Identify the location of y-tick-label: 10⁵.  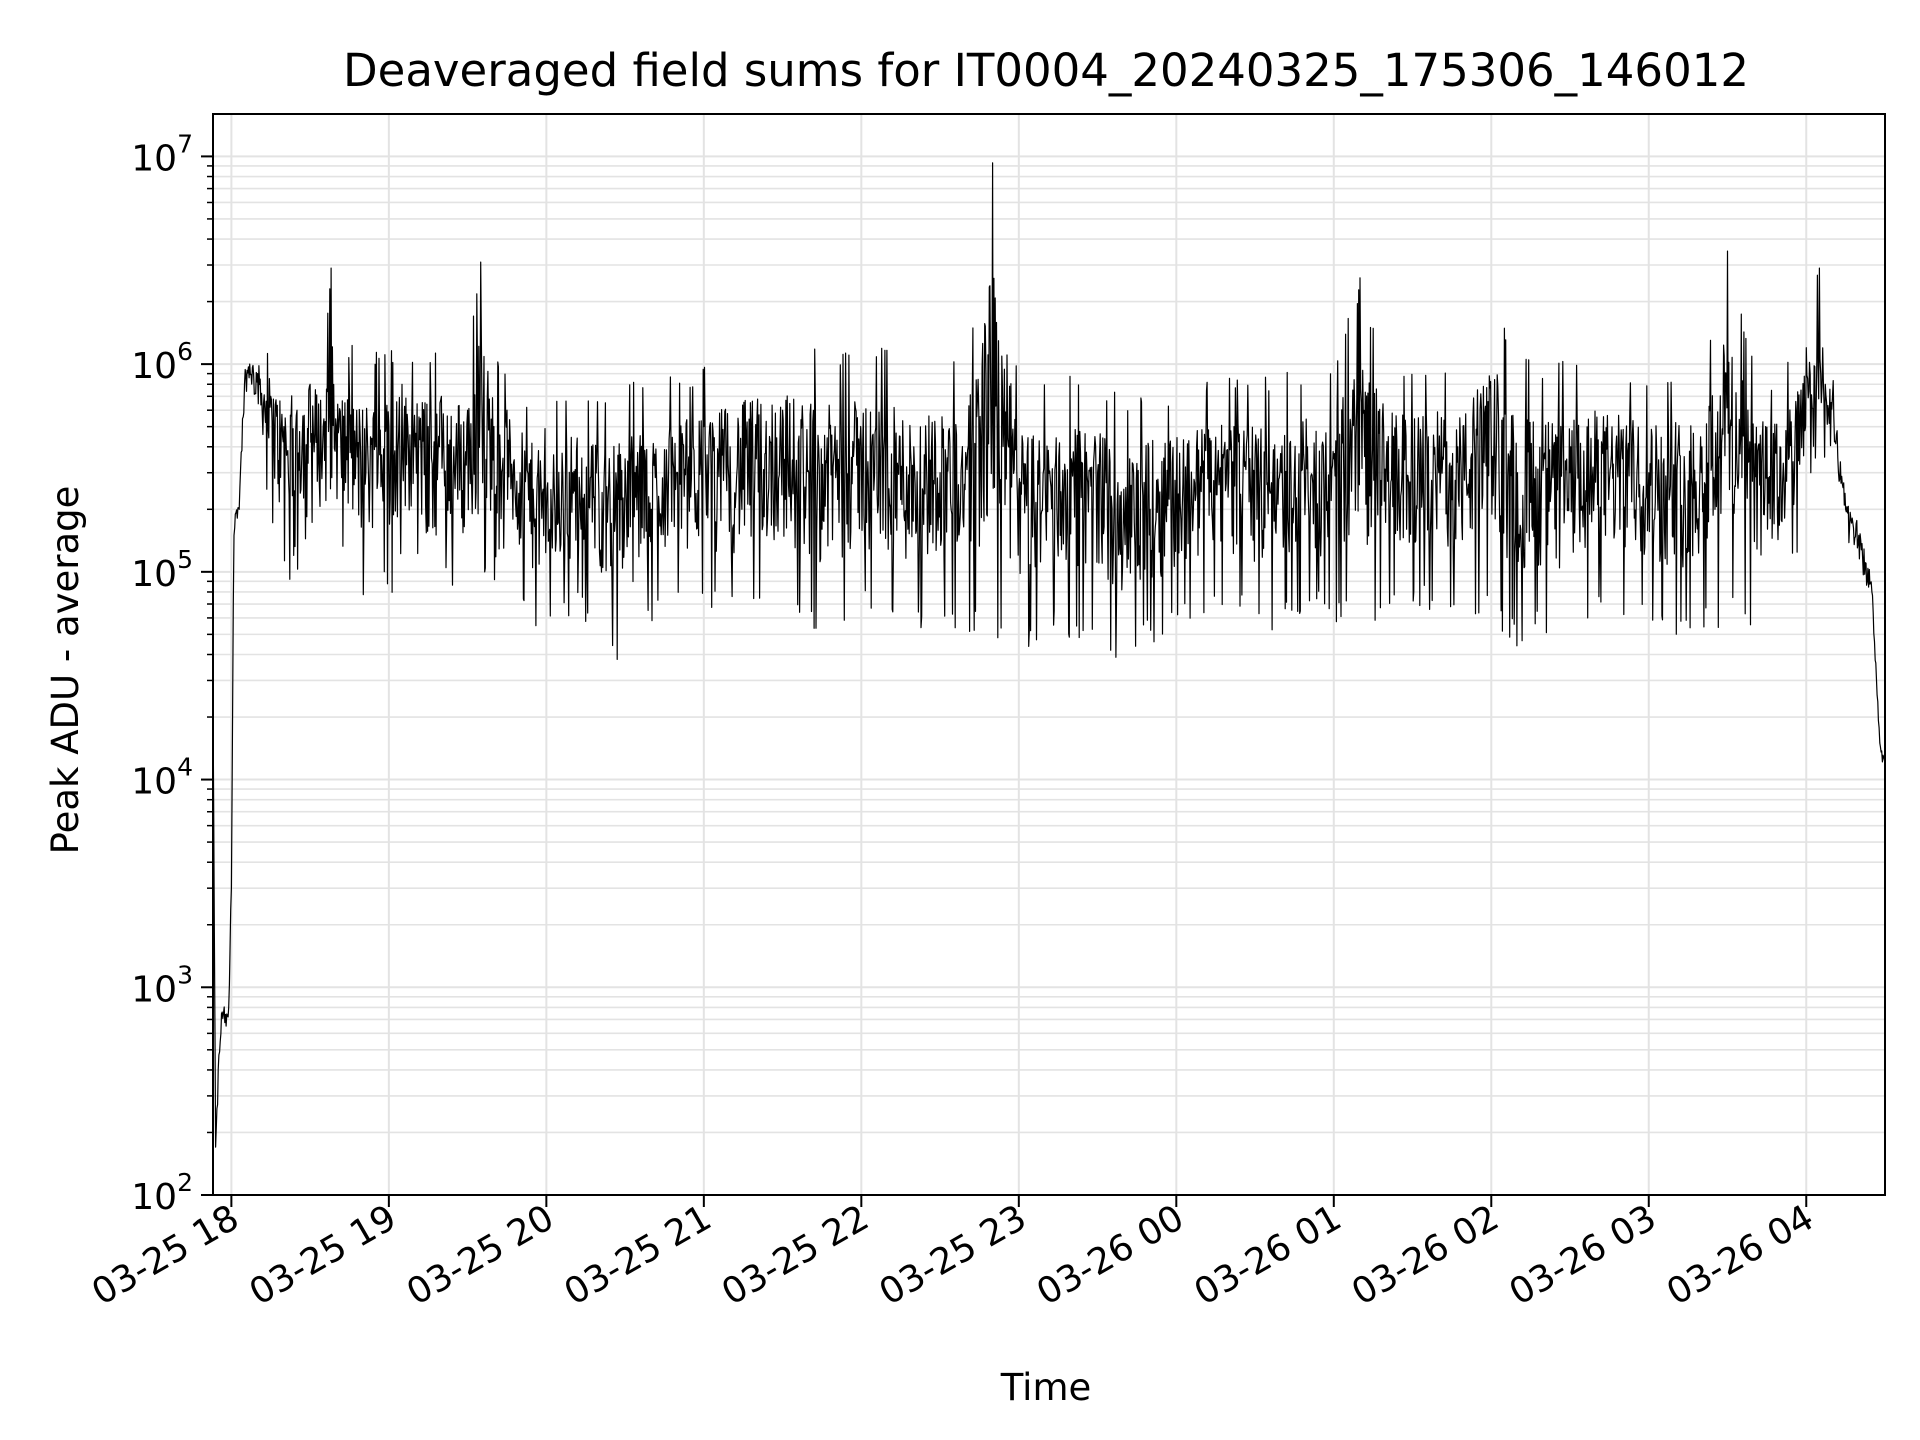
(162, 570).